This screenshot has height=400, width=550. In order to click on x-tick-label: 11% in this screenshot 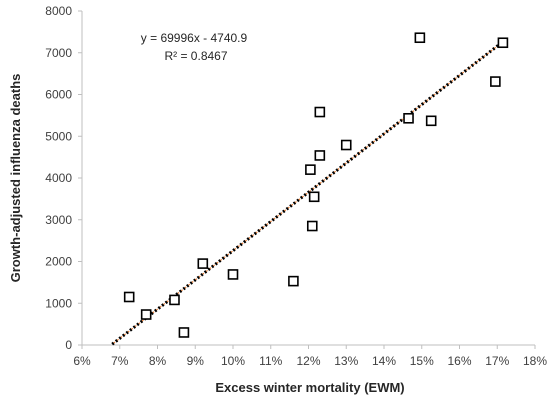, I will do `click(270, 361)`.